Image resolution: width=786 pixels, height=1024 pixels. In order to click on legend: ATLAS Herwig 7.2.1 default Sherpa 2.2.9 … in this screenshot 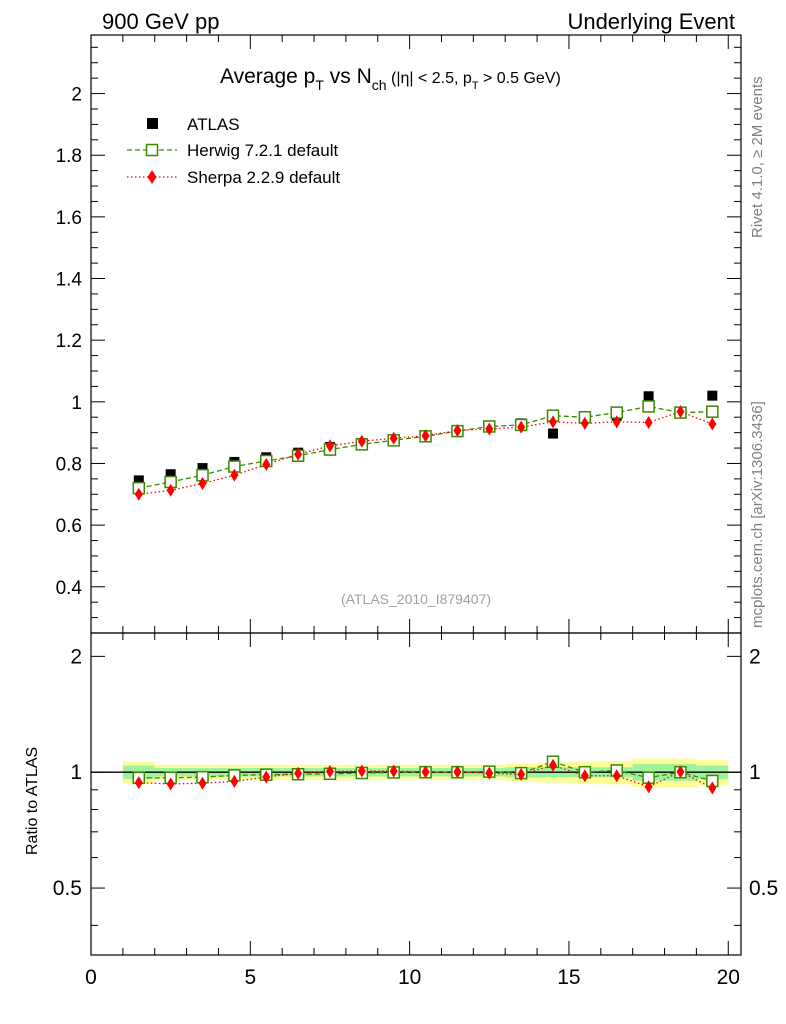, I will do `click(233, 151)`.